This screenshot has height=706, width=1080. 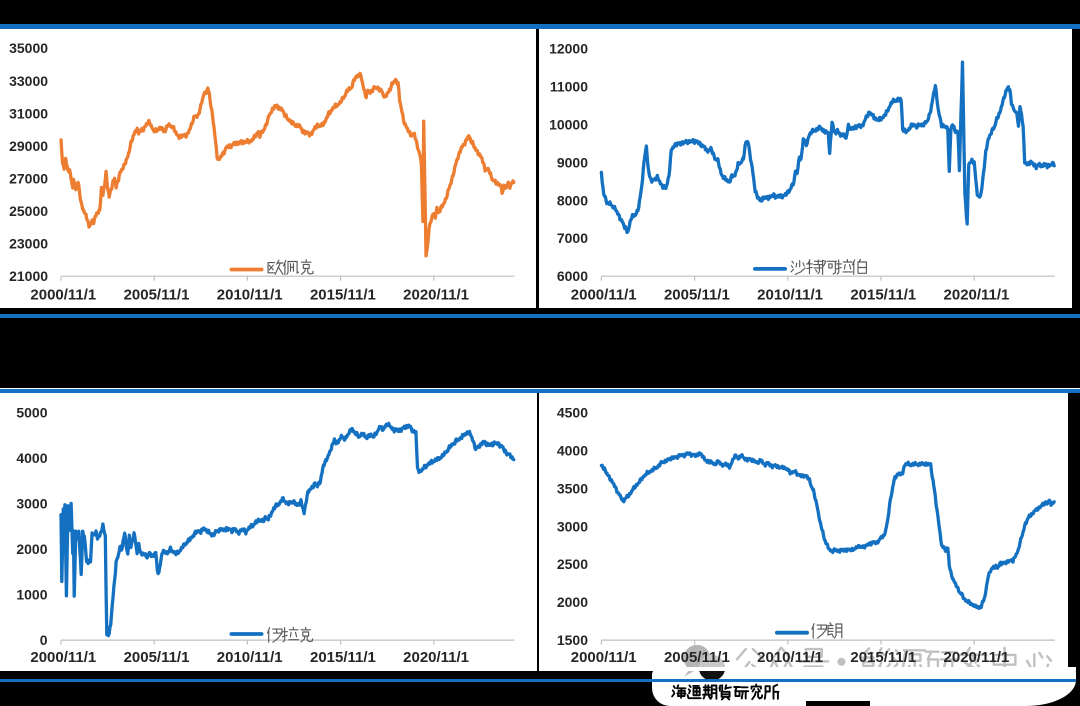 I want to click on svg-text: 33000, so click(x=28, y=80).